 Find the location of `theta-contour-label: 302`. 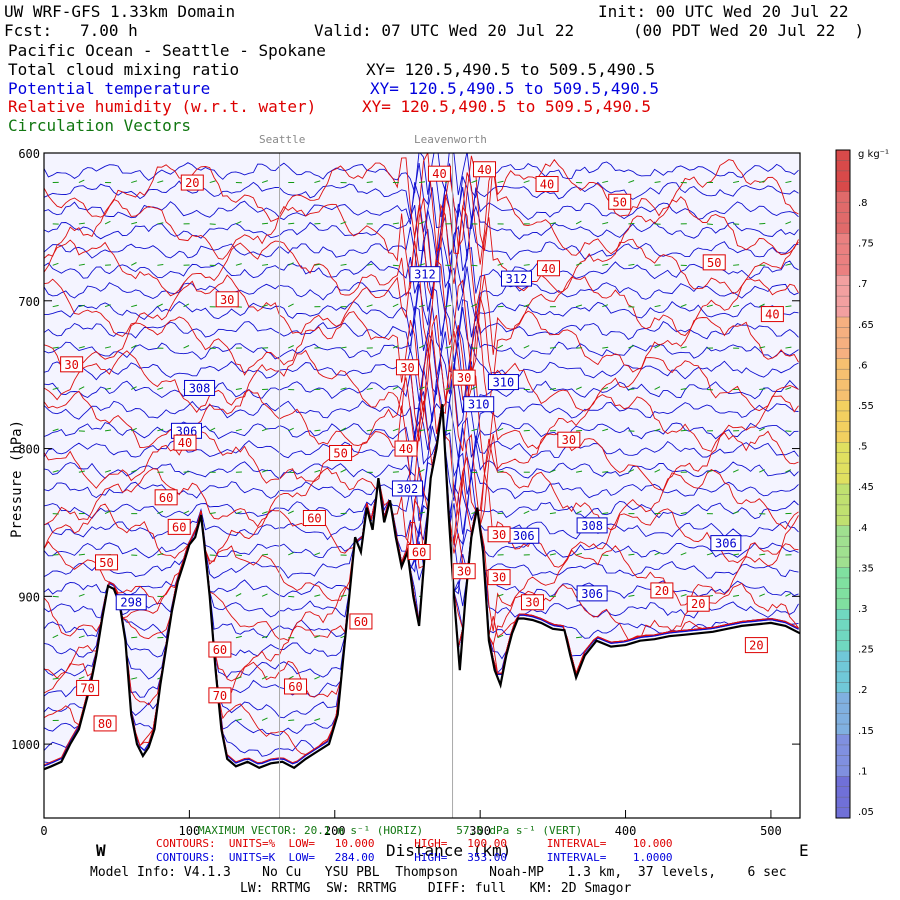

theta-contour-label: 302 is located at coordinates (407, 488).